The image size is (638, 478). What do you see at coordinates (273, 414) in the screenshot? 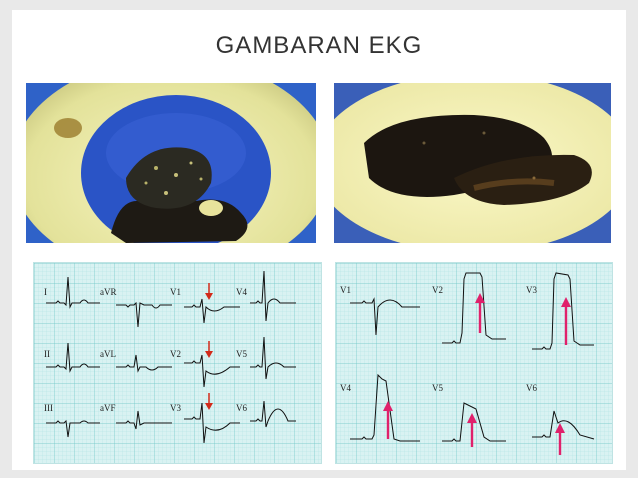
I see `trace-V6` at bounding box center [273, 414].